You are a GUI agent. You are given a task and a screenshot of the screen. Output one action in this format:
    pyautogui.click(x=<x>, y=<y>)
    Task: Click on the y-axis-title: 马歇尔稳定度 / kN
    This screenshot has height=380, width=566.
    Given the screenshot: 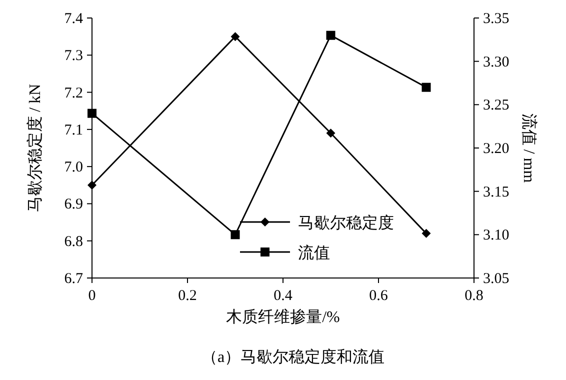 What is the action you would take?
    pyautogui.click(x=35, y=148)
    